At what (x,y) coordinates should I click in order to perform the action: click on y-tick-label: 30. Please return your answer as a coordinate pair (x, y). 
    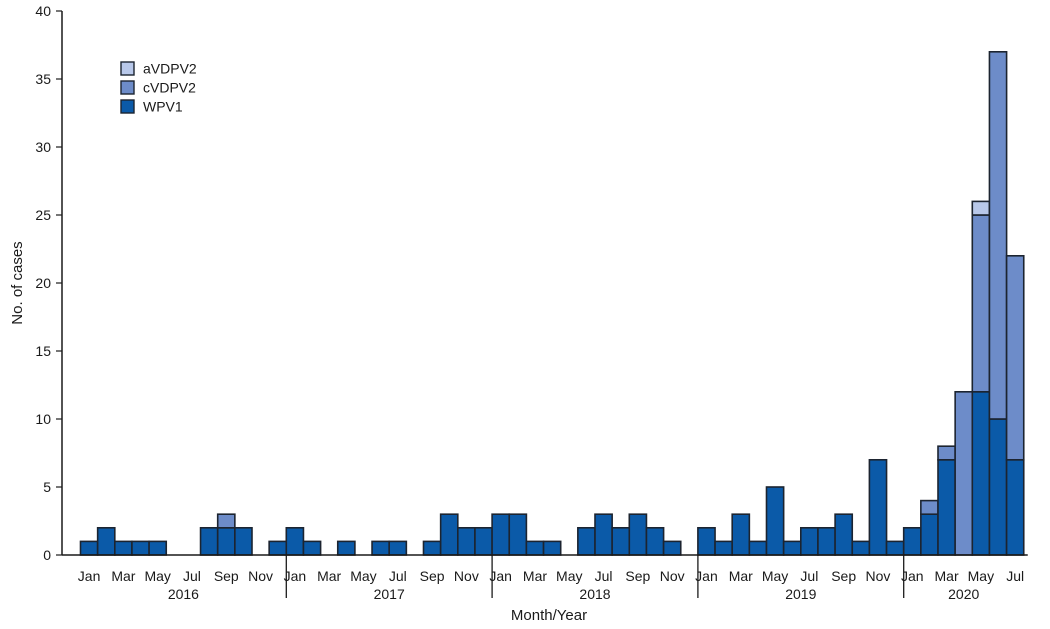
    Looking at the image, I should click on (43, 147).